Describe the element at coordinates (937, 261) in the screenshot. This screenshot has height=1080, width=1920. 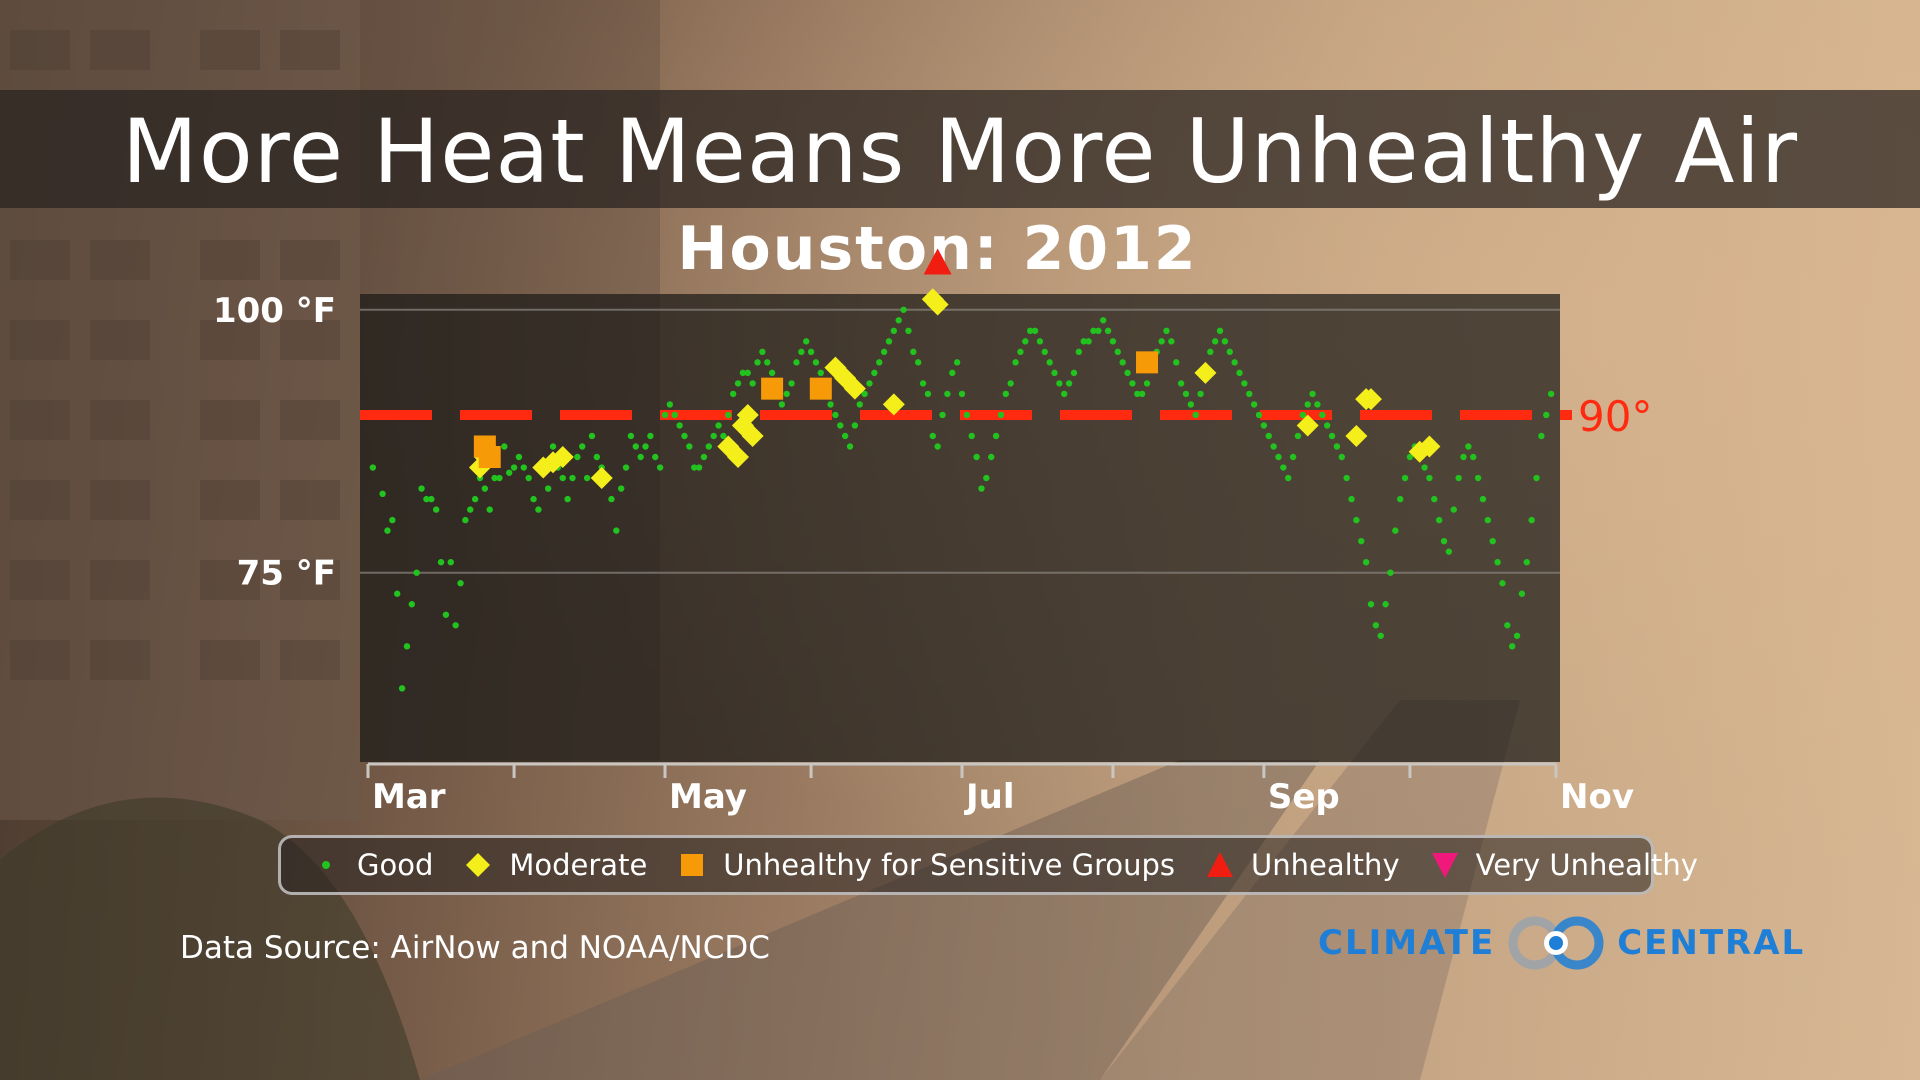
I see `data-point-unhealthy` at that location.